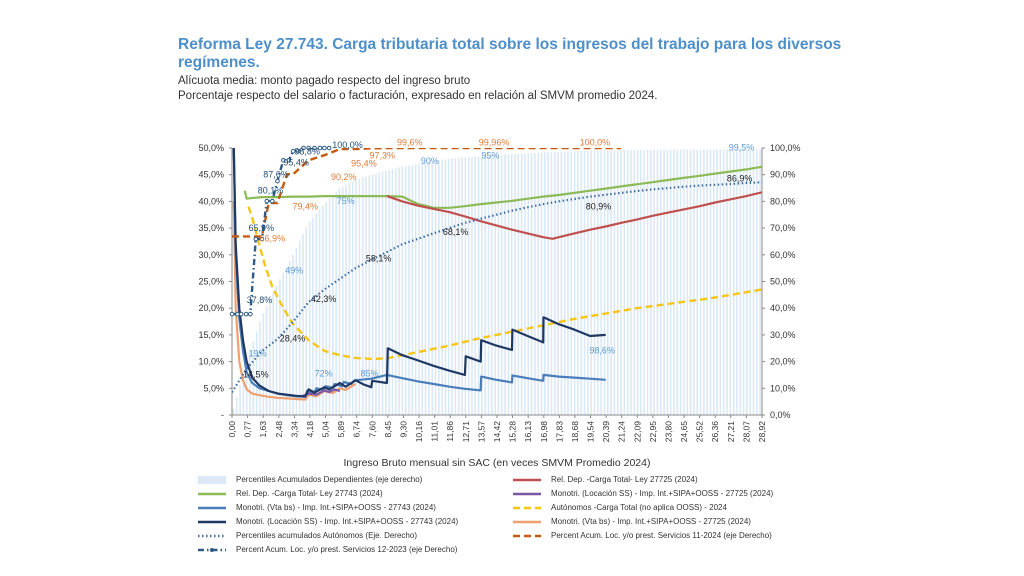  I want to click on data-label: 86,9%, so click(740, 178).